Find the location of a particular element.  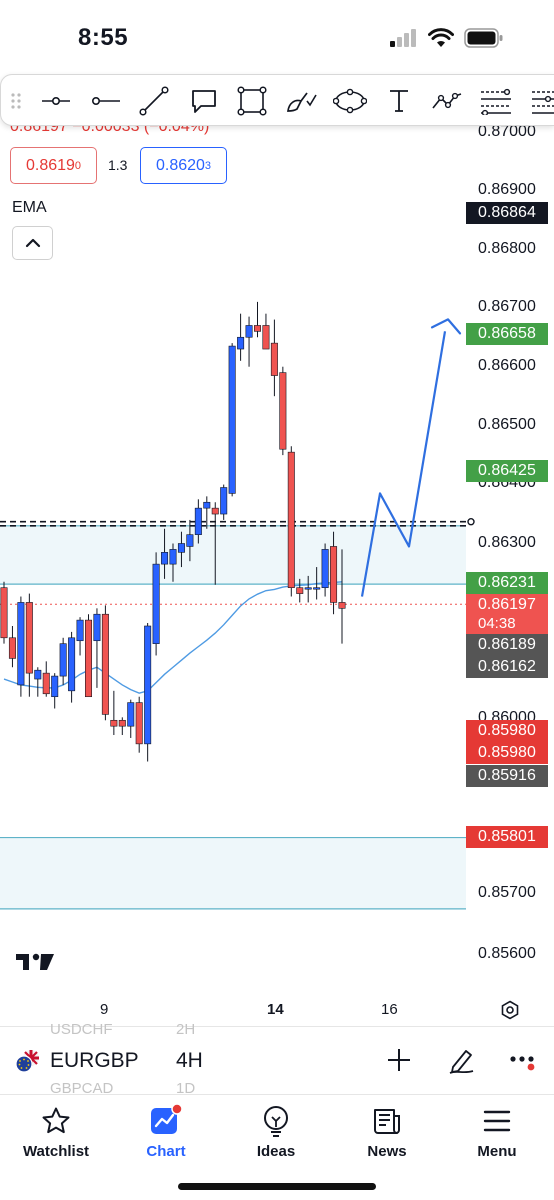

prev-symbol: USDCHF is located at coordinates (81, 1029).